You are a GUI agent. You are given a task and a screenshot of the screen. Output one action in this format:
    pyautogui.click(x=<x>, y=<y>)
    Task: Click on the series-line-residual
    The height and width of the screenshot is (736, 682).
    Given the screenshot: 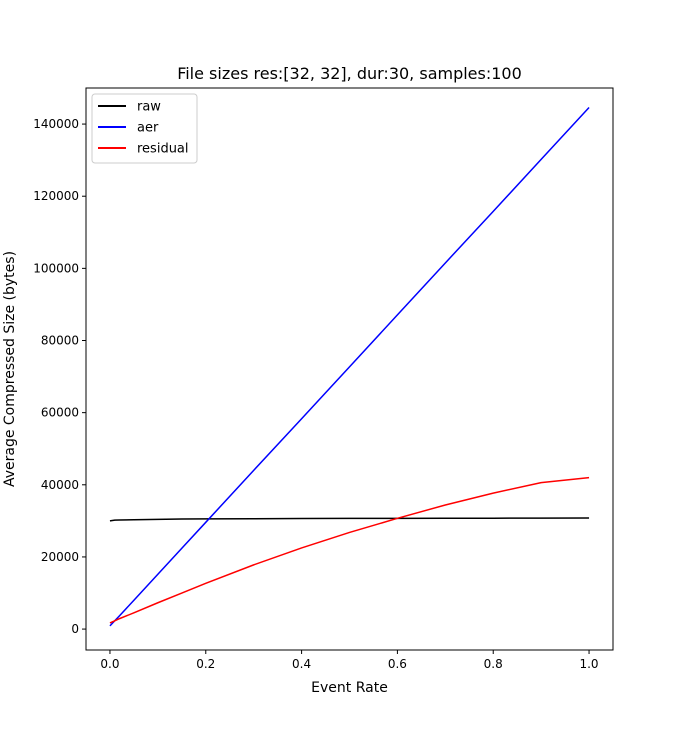 What is the action you would take?
    pyautogui.click(x=349, y=550)
    